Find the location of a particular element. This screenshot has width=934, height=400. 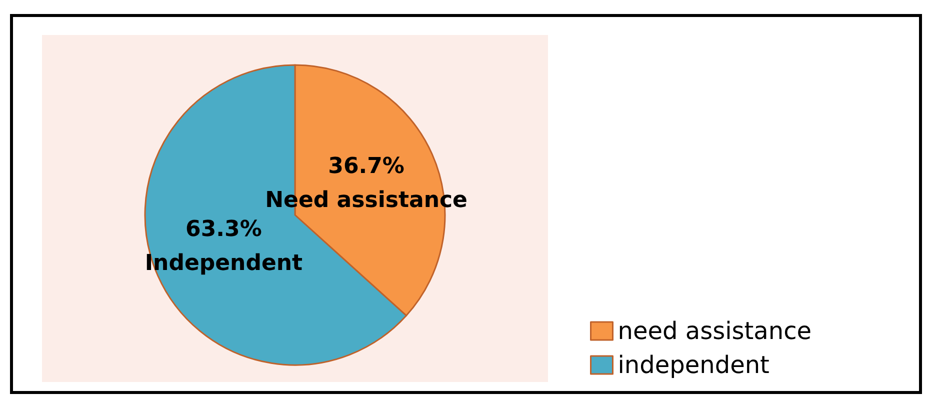

data-label: 36.7% is located at coordinates (366, 166).